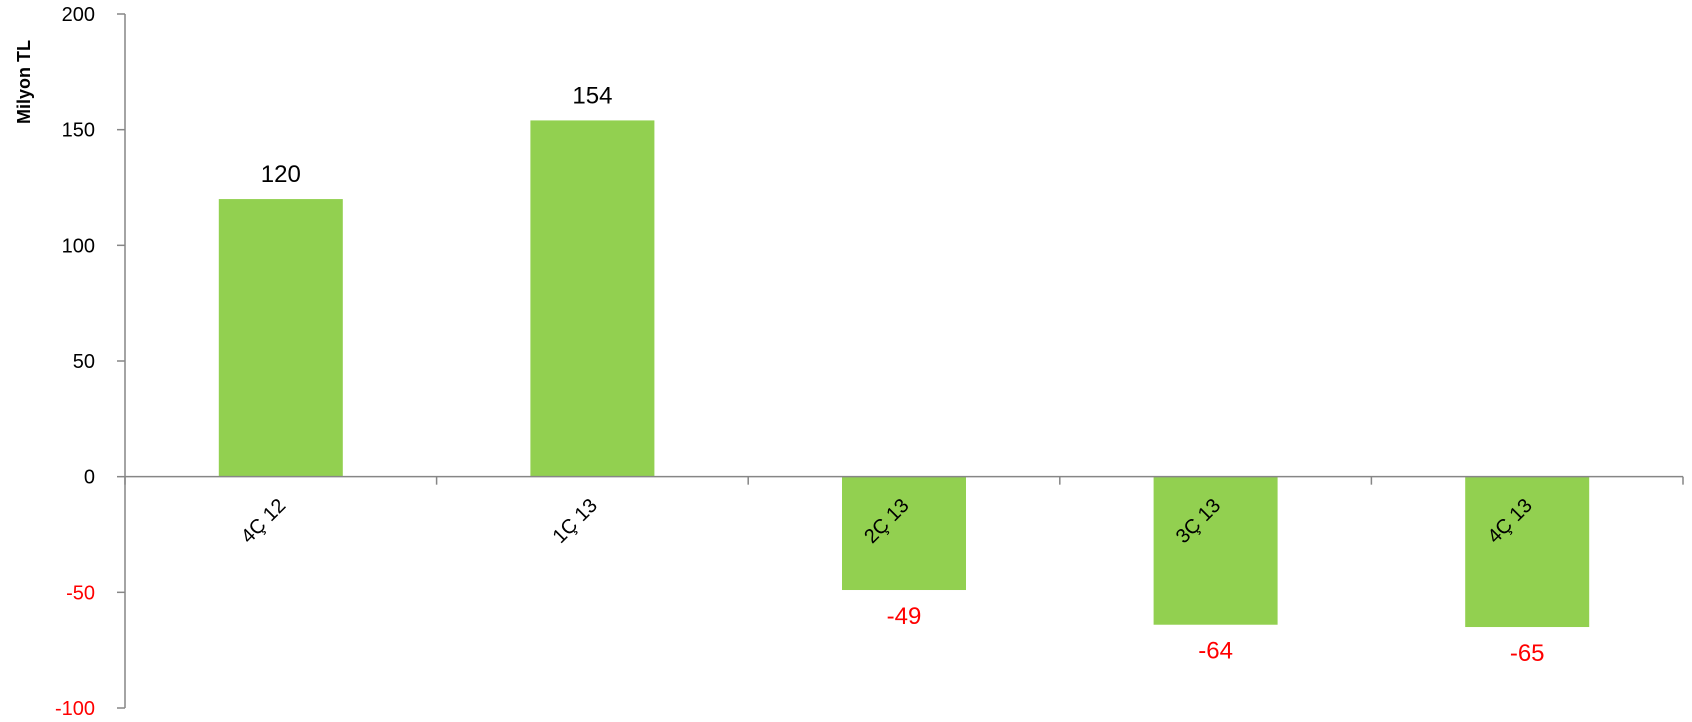  What do you see at coordinates (84, 362) in the screenshot?
I see `y-tick-label-3: 50` at bounding box center [84, 362].